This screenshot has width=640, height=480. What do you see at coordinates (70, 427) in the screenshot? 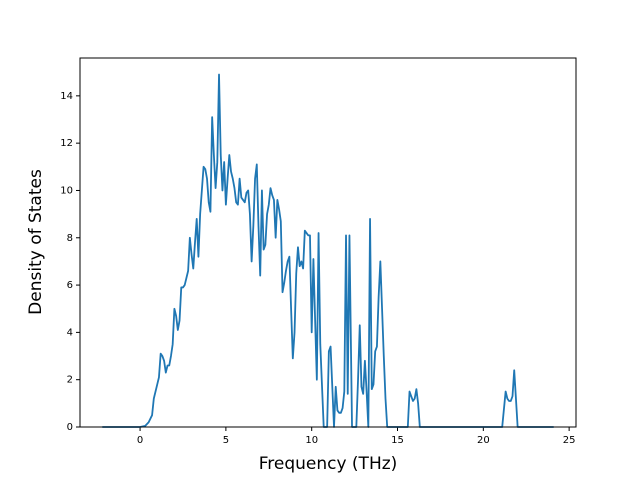
I see `y-tick-label: 0` at bounding box center [70, 427].